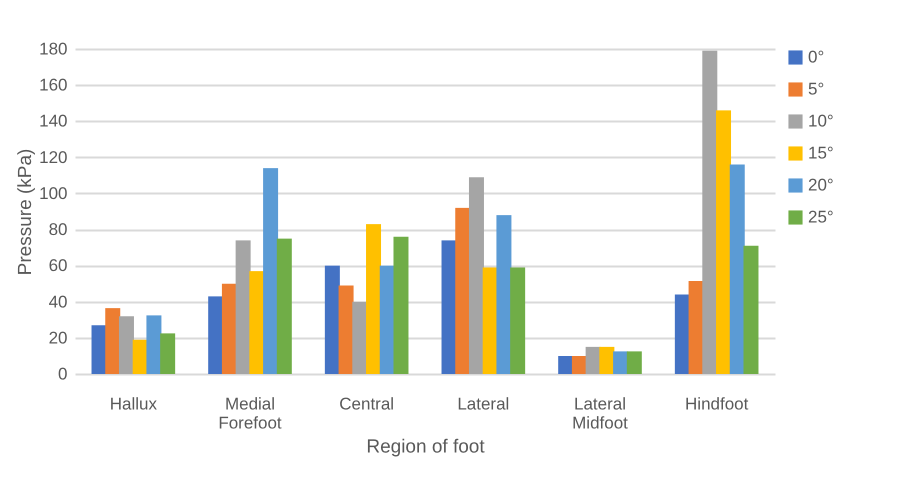 The height and width of the screenshot is (478, 915). What do you see at coordinates (63, 374) in the screenshot?
I see `y-tick-label: 0` at bounding box center [63, 374].